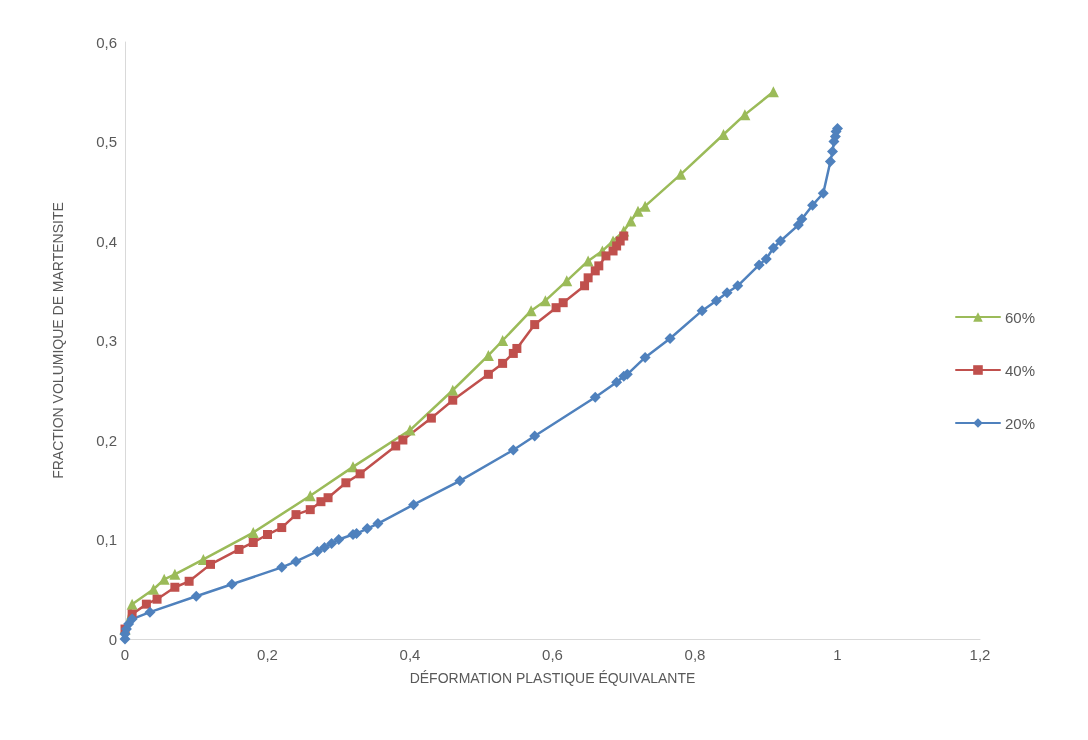  Describe the element at coordinates (106, 539) in the screenshot. I see `y-tick-label: 0,1` at that location.